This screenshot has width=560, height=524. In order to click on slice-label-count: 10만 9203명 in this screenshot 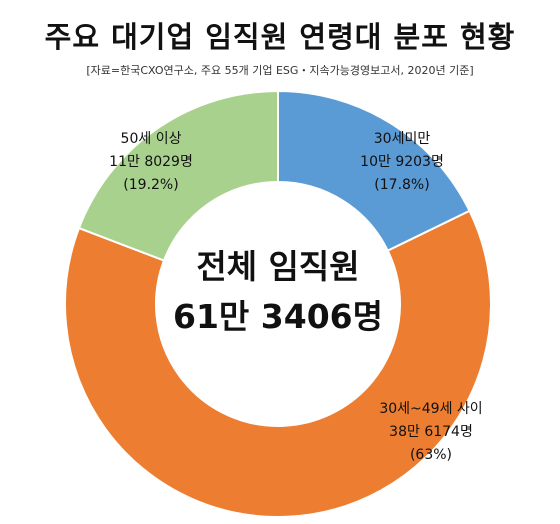, I will do `click(402, 162)`.